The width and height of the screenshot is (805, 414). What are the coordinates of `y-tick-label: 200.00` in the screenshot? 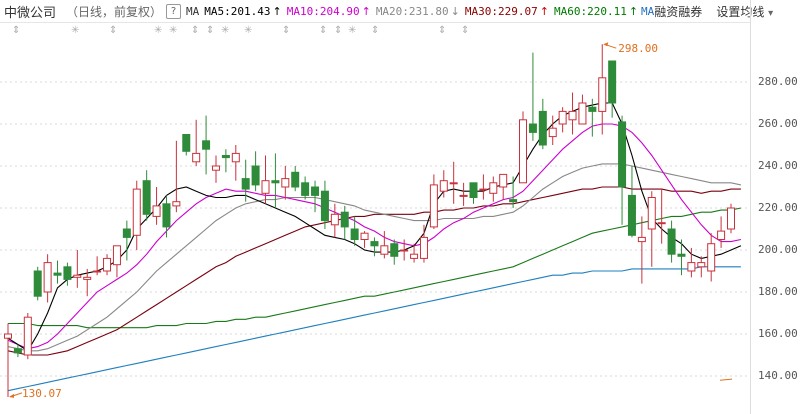 It's located at (778, 249).